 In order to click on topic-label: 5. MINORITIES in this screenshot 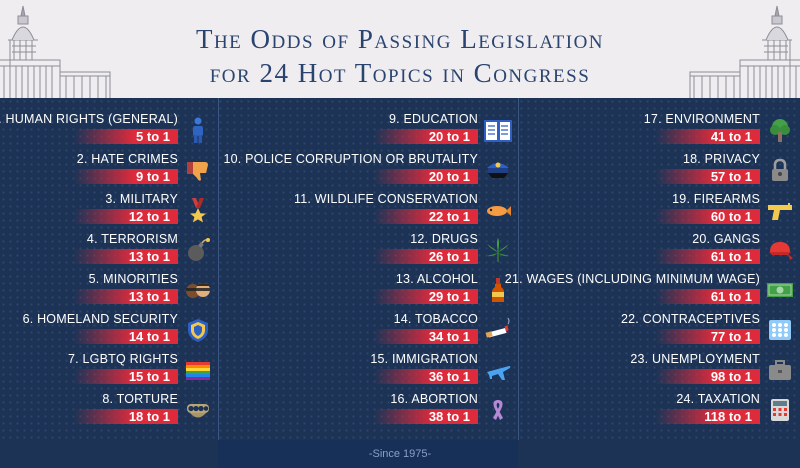, I will do `click(133, 279)`.